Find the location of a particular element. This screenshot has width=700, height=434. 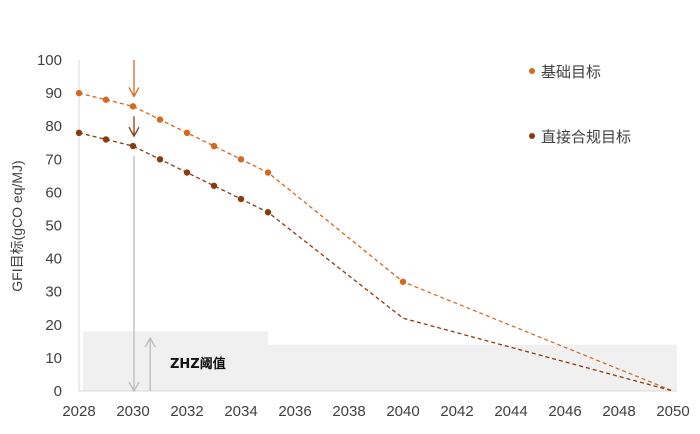

legend-label-direct: 直接合规目标 is located at coordinates (586, 137).